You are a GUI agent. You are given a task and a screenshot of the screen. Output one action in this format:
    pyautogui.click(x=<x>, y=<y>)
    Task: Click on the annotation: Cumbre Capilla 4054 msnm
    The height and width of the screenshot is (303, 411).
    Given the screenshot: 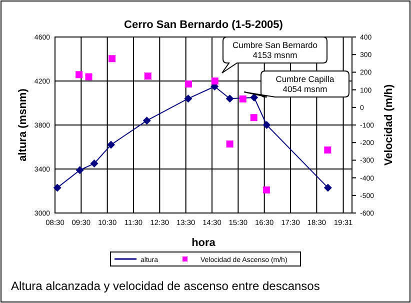 What is the action you would take?
    pyautogui.click(x=305, y=84)
    